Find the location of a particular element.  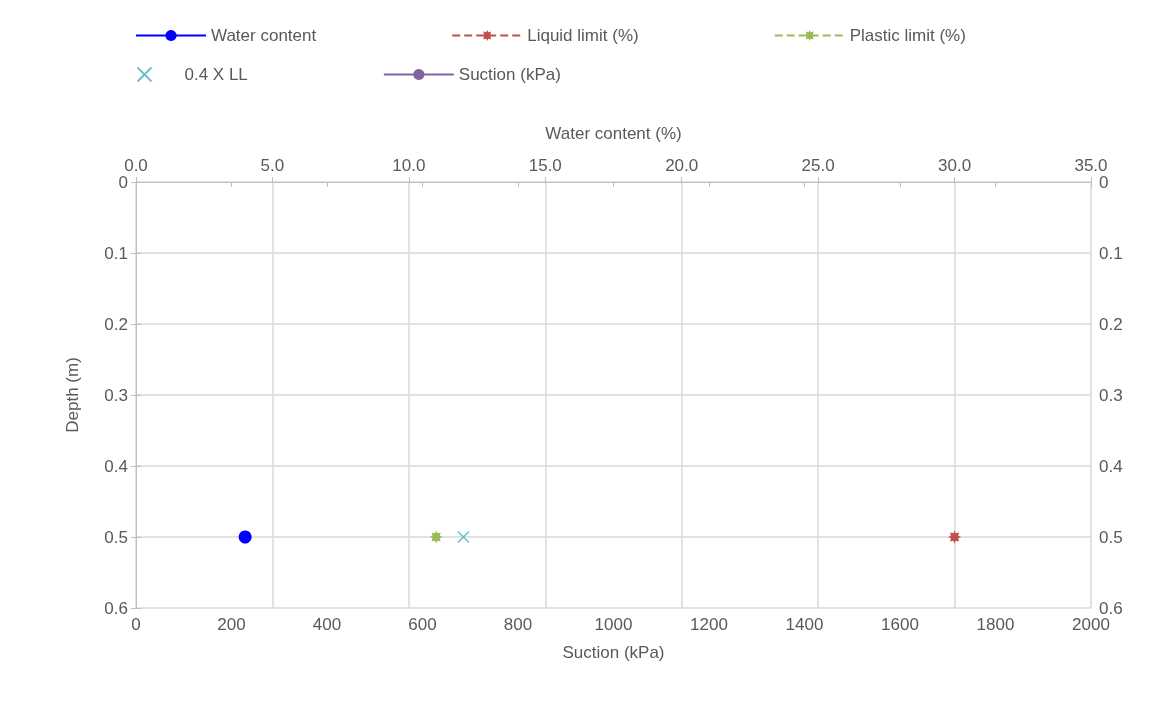

x-tick-label: 0 is located at coordinates (136, 624).